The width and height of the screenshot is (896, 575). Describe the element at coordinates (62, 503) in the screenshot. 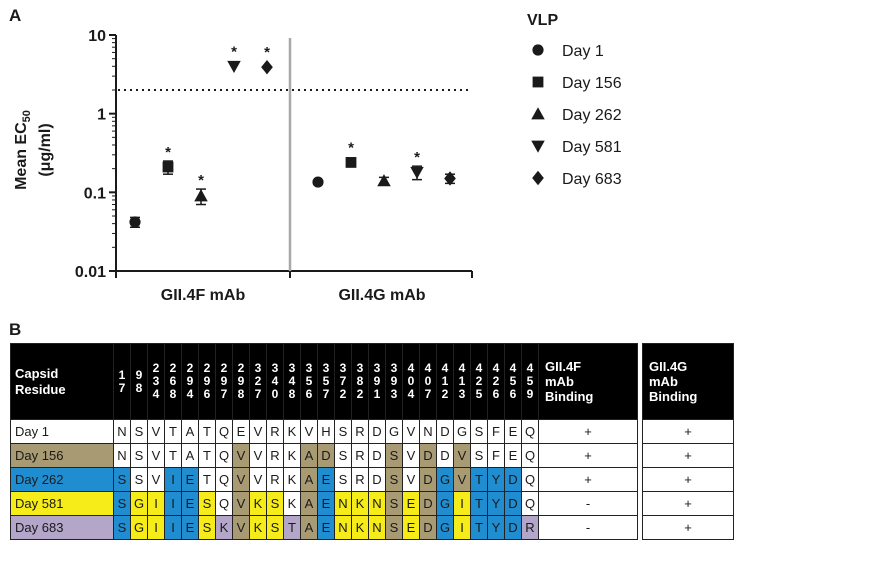

I see `day-label: Day 581` at that location.